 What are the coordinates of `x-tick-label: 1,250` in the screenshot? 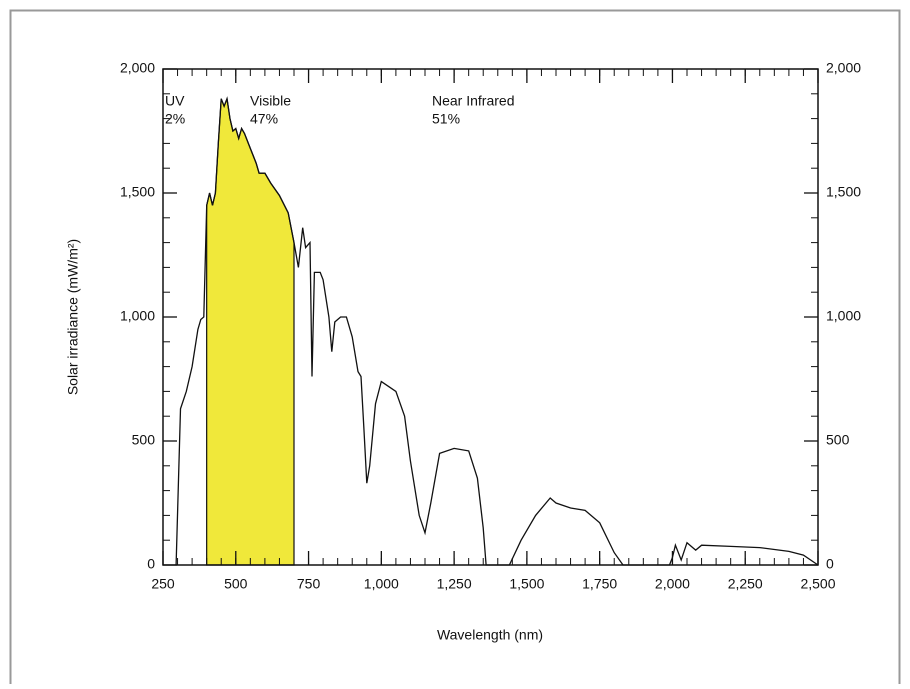 It's located at (454, 584).